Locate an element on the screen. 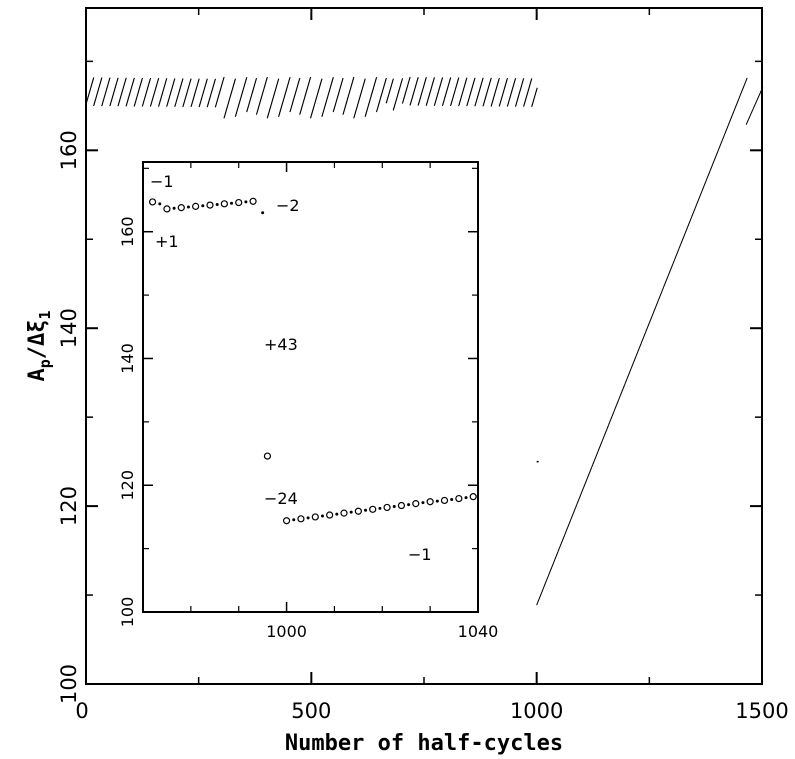 The width and height of the screenshot is (795, 759). x-tick-label: 1500 is located at coordinates (761, 711).